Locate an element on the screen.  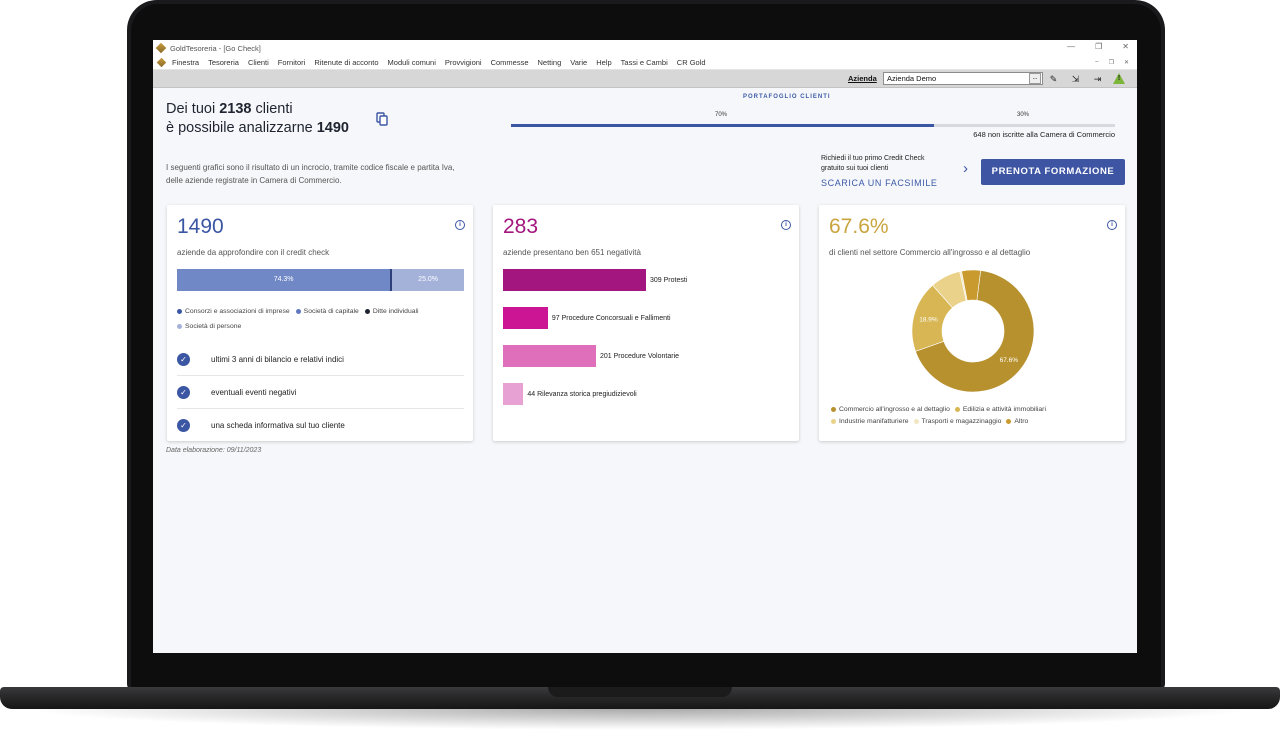
app-logo-icon is located at coordinates (161, 48).